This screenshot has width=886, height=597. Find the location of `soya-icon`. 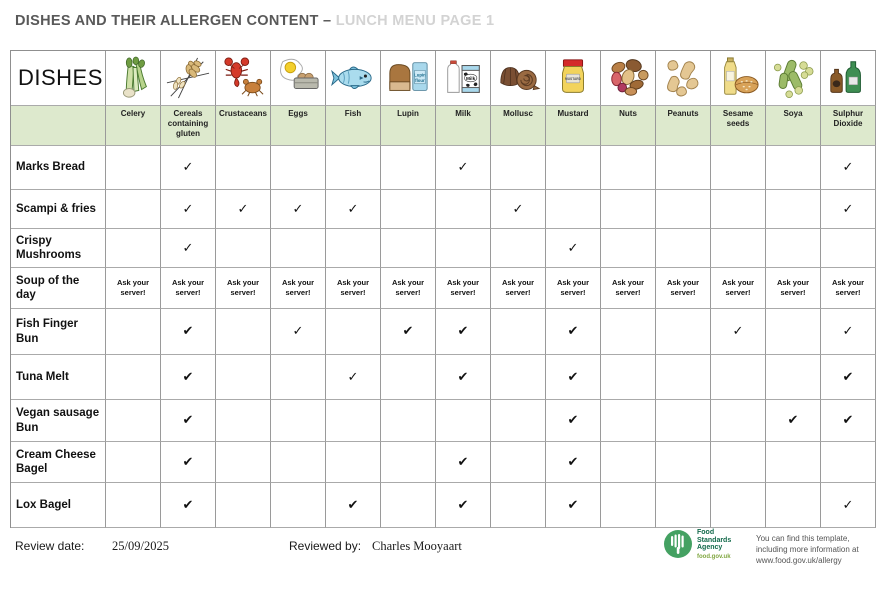

soya-icon is located at coordinates (793, 78).